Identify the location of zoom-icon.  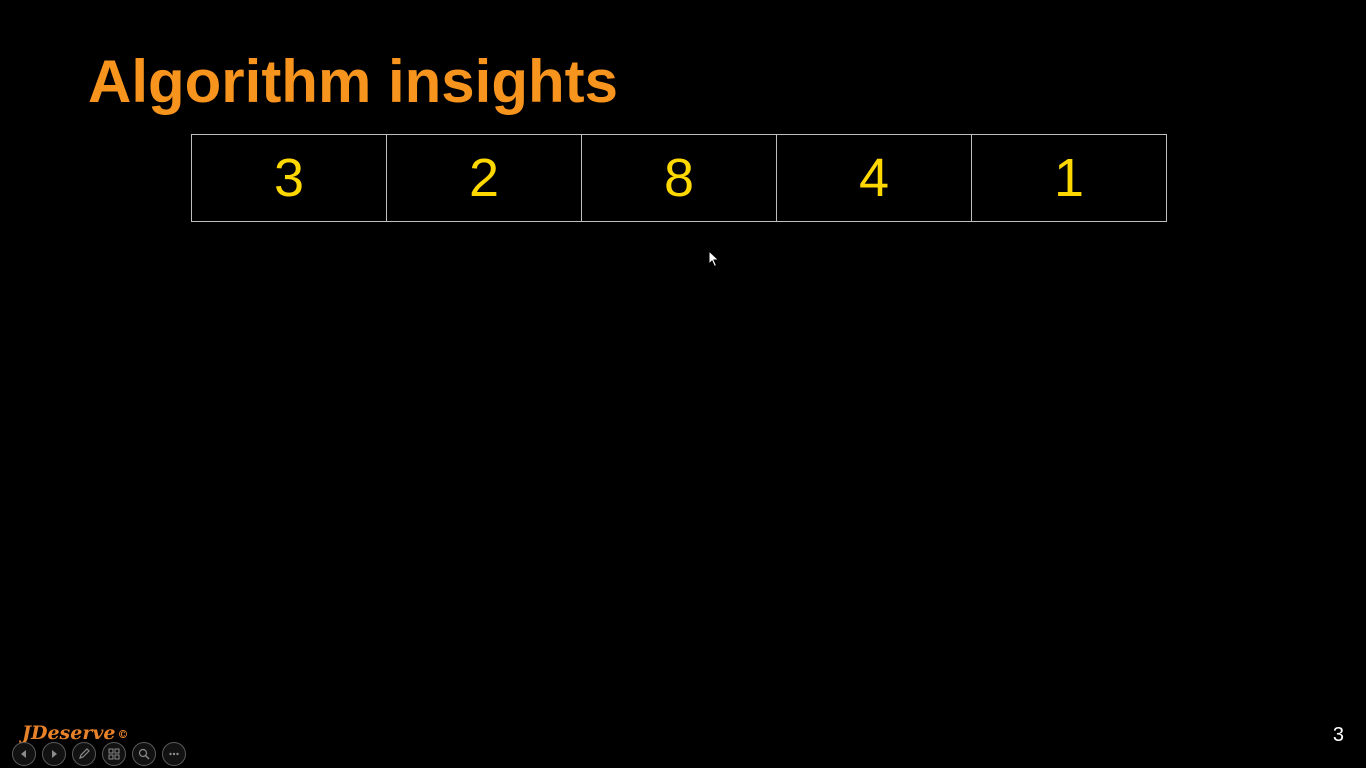
(144, 754).